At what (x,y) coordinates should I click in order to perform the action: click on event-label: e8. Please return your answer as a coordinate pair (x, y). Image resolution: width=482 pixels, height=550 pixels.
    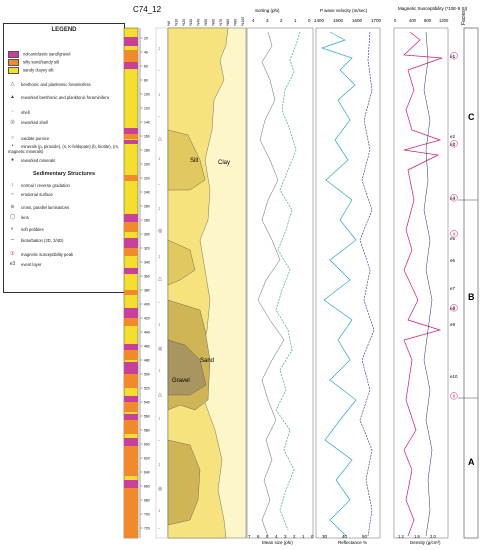
    Looking at the image, I should click on (453, 308).